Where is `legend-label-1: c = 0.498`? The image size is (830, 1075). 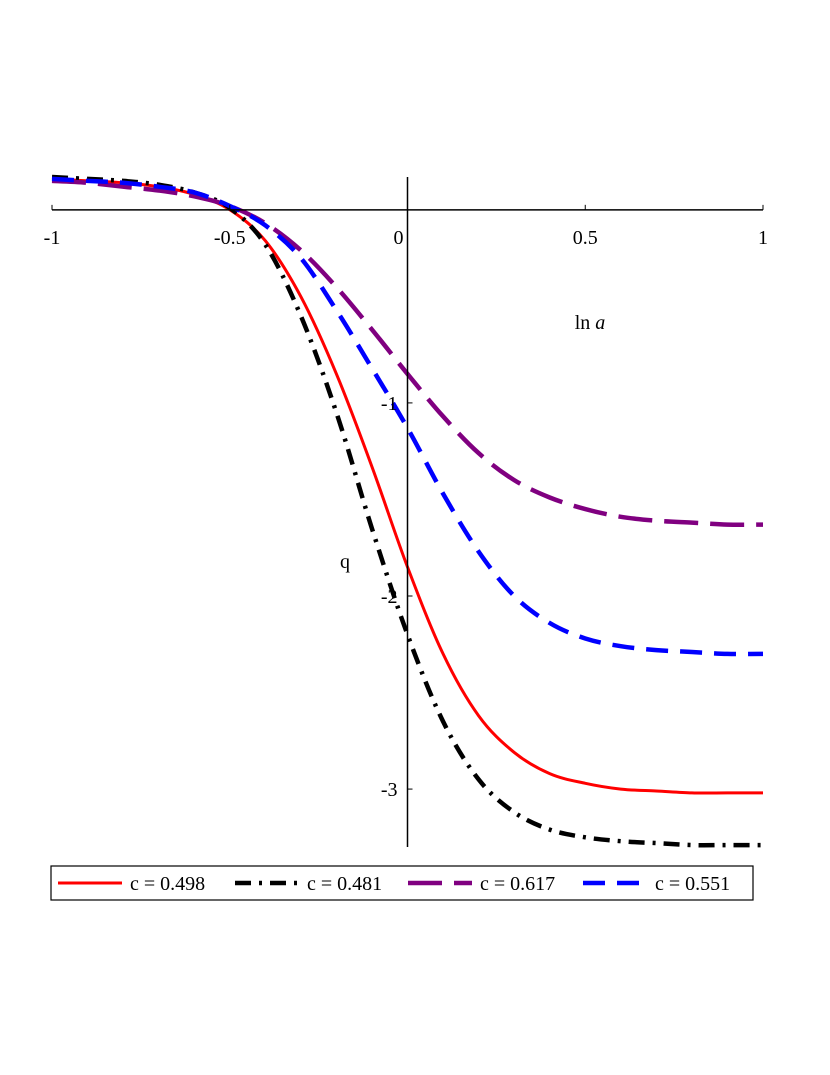 legend-label-1: c = 0.498 is located at coordinates (167, 884).